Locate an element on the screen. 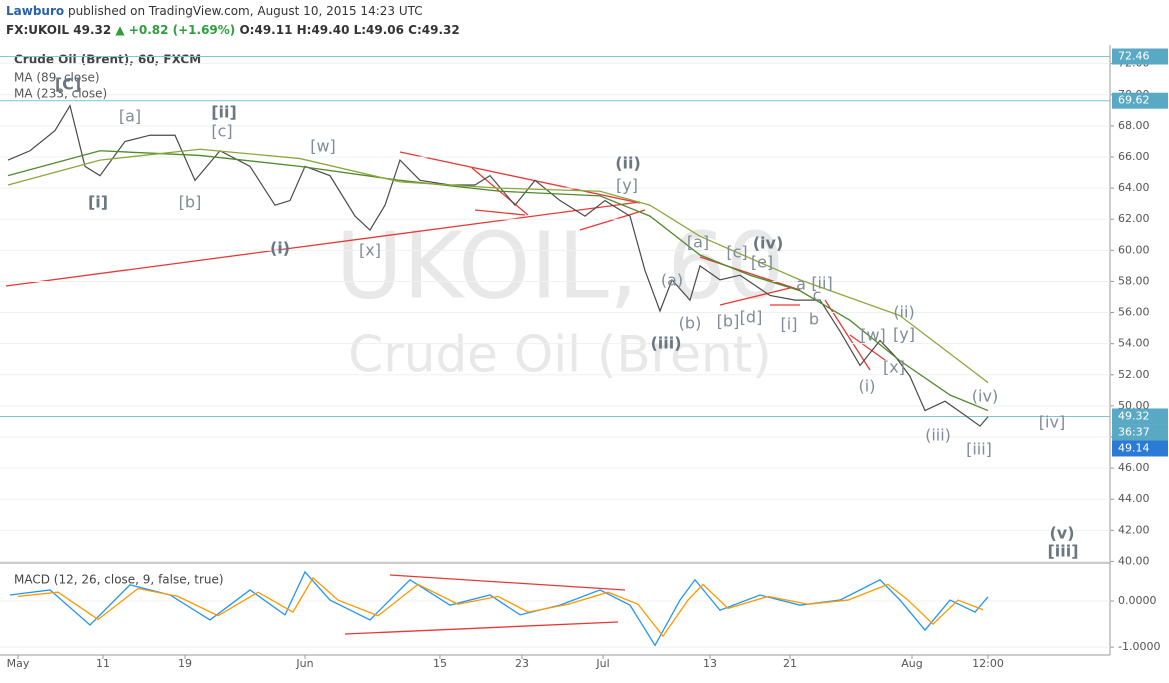  x-tick-label: 15 is located at coordinates (440, 663).